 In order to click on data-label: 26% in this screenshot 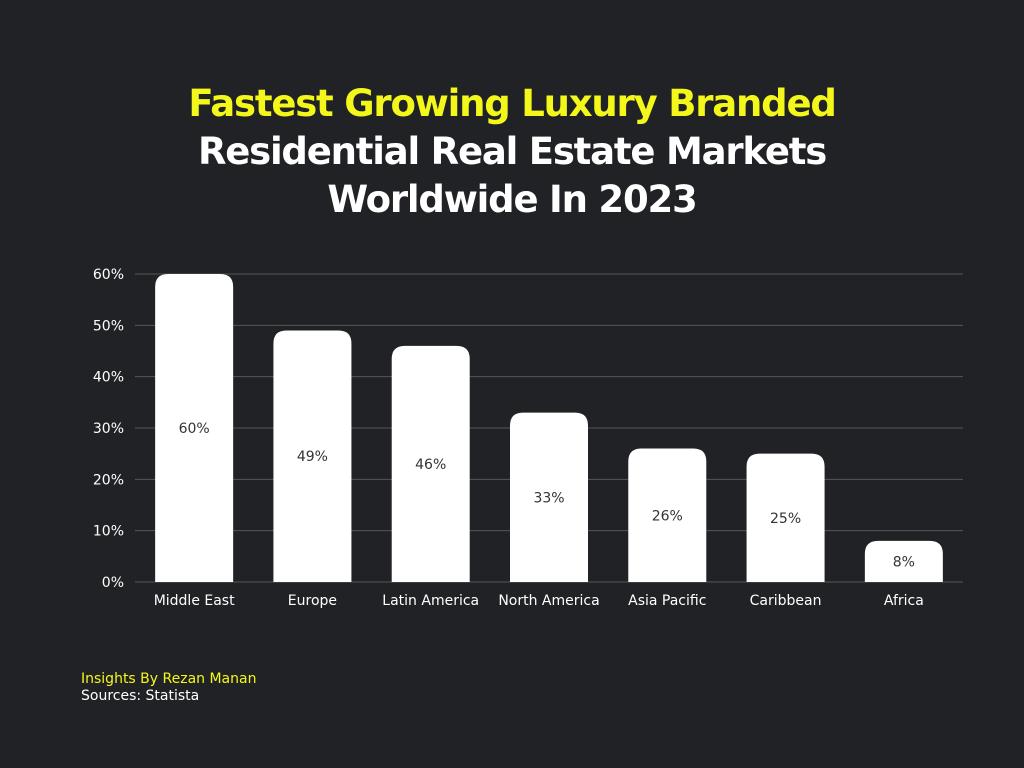, I will do `click(667, 516)`.